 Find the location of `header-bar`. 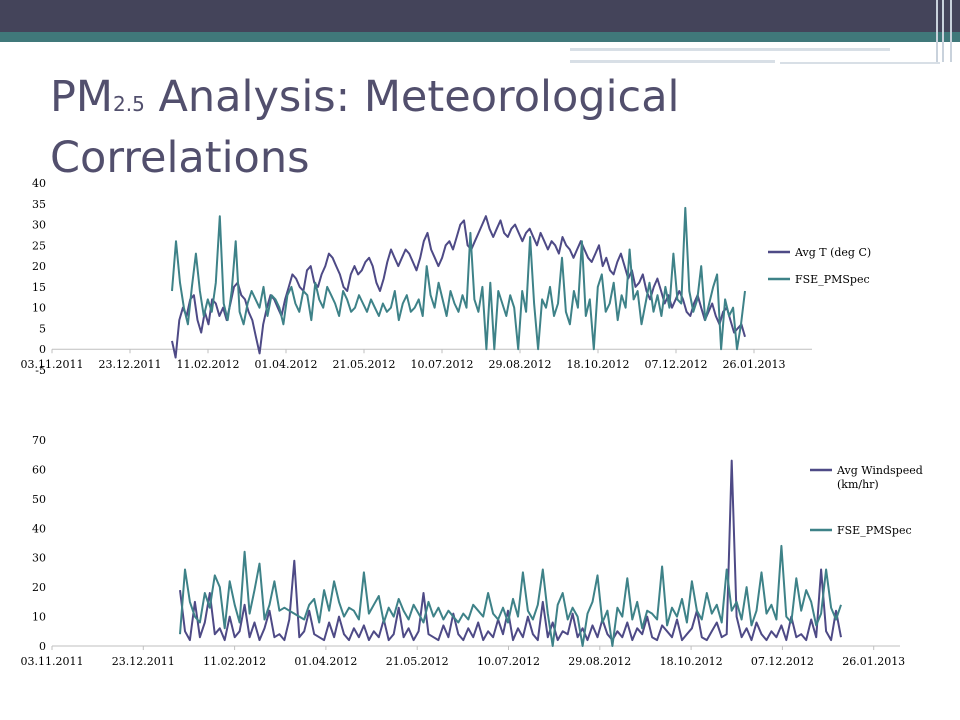

header-bar is located at coordinates (480, 16).